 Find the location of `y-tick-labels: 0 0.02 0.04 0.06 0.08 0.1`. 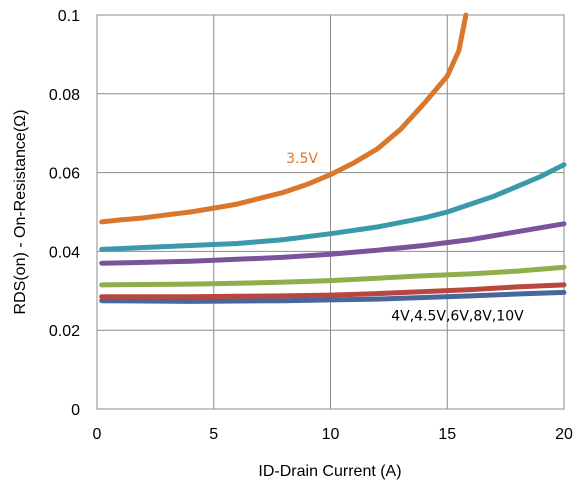

y-tick-labels: 0 0.02 0.04 0.06 0.08 0.1 is located at coordinates (64, 213).